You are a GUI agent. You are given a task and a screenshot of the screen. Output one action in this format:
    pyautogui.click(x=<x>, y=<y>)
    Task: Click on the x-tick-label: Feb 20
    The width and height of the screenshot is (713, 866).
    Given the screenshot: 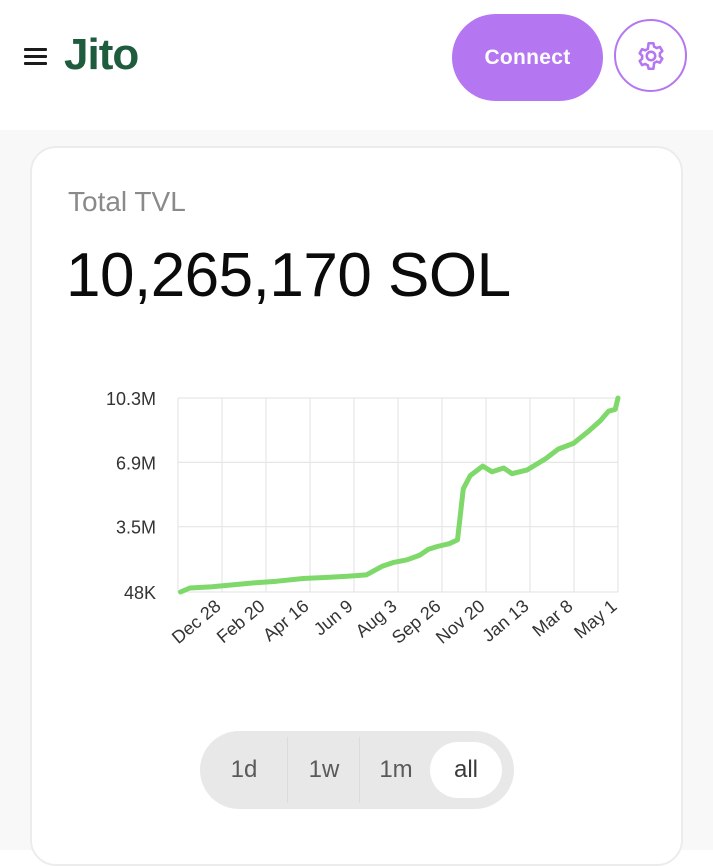 What is the action you would take?
    pyautogui.click(x=241, y=621)
    